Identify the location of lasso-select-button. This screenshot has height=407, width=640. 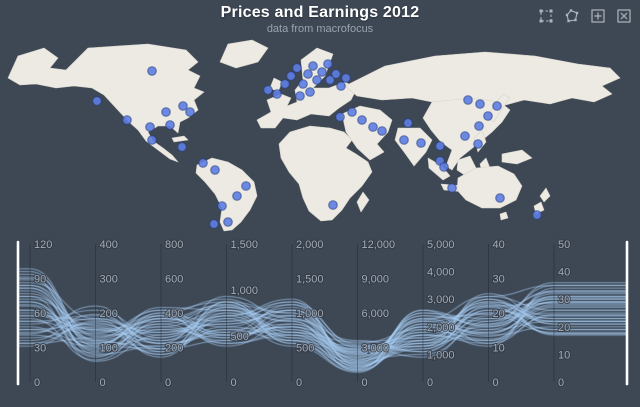
(571, 15).